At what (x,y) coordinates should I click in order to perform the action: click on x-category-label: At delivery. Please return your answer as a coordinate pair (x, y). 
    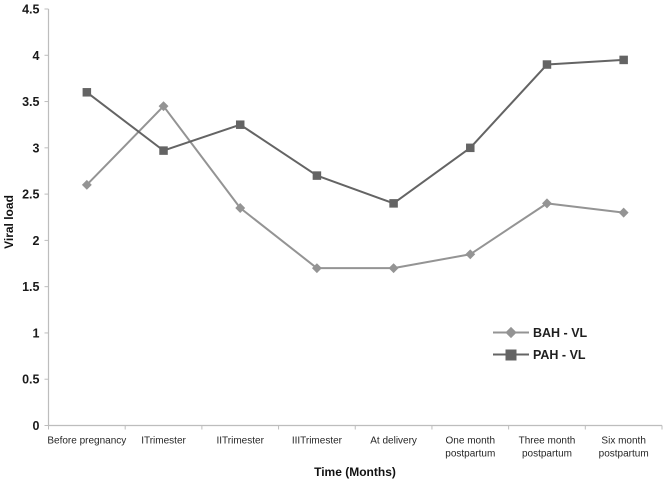
    Looking at the image, I should click on (393, 441).